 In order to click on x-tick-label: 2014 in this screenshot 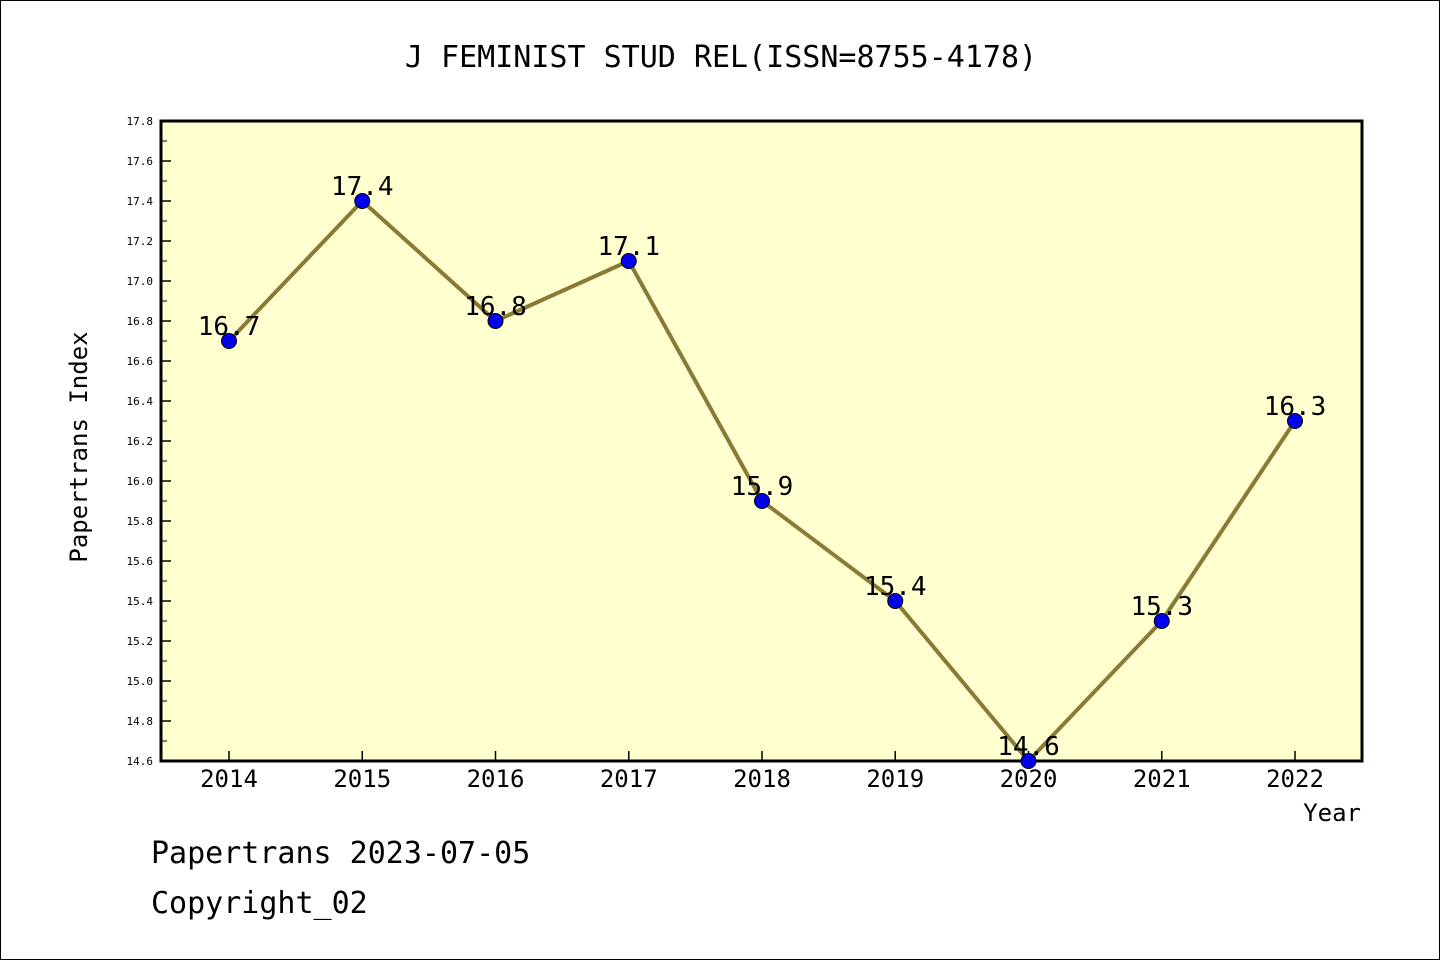, I will do `click(229, 779)`.